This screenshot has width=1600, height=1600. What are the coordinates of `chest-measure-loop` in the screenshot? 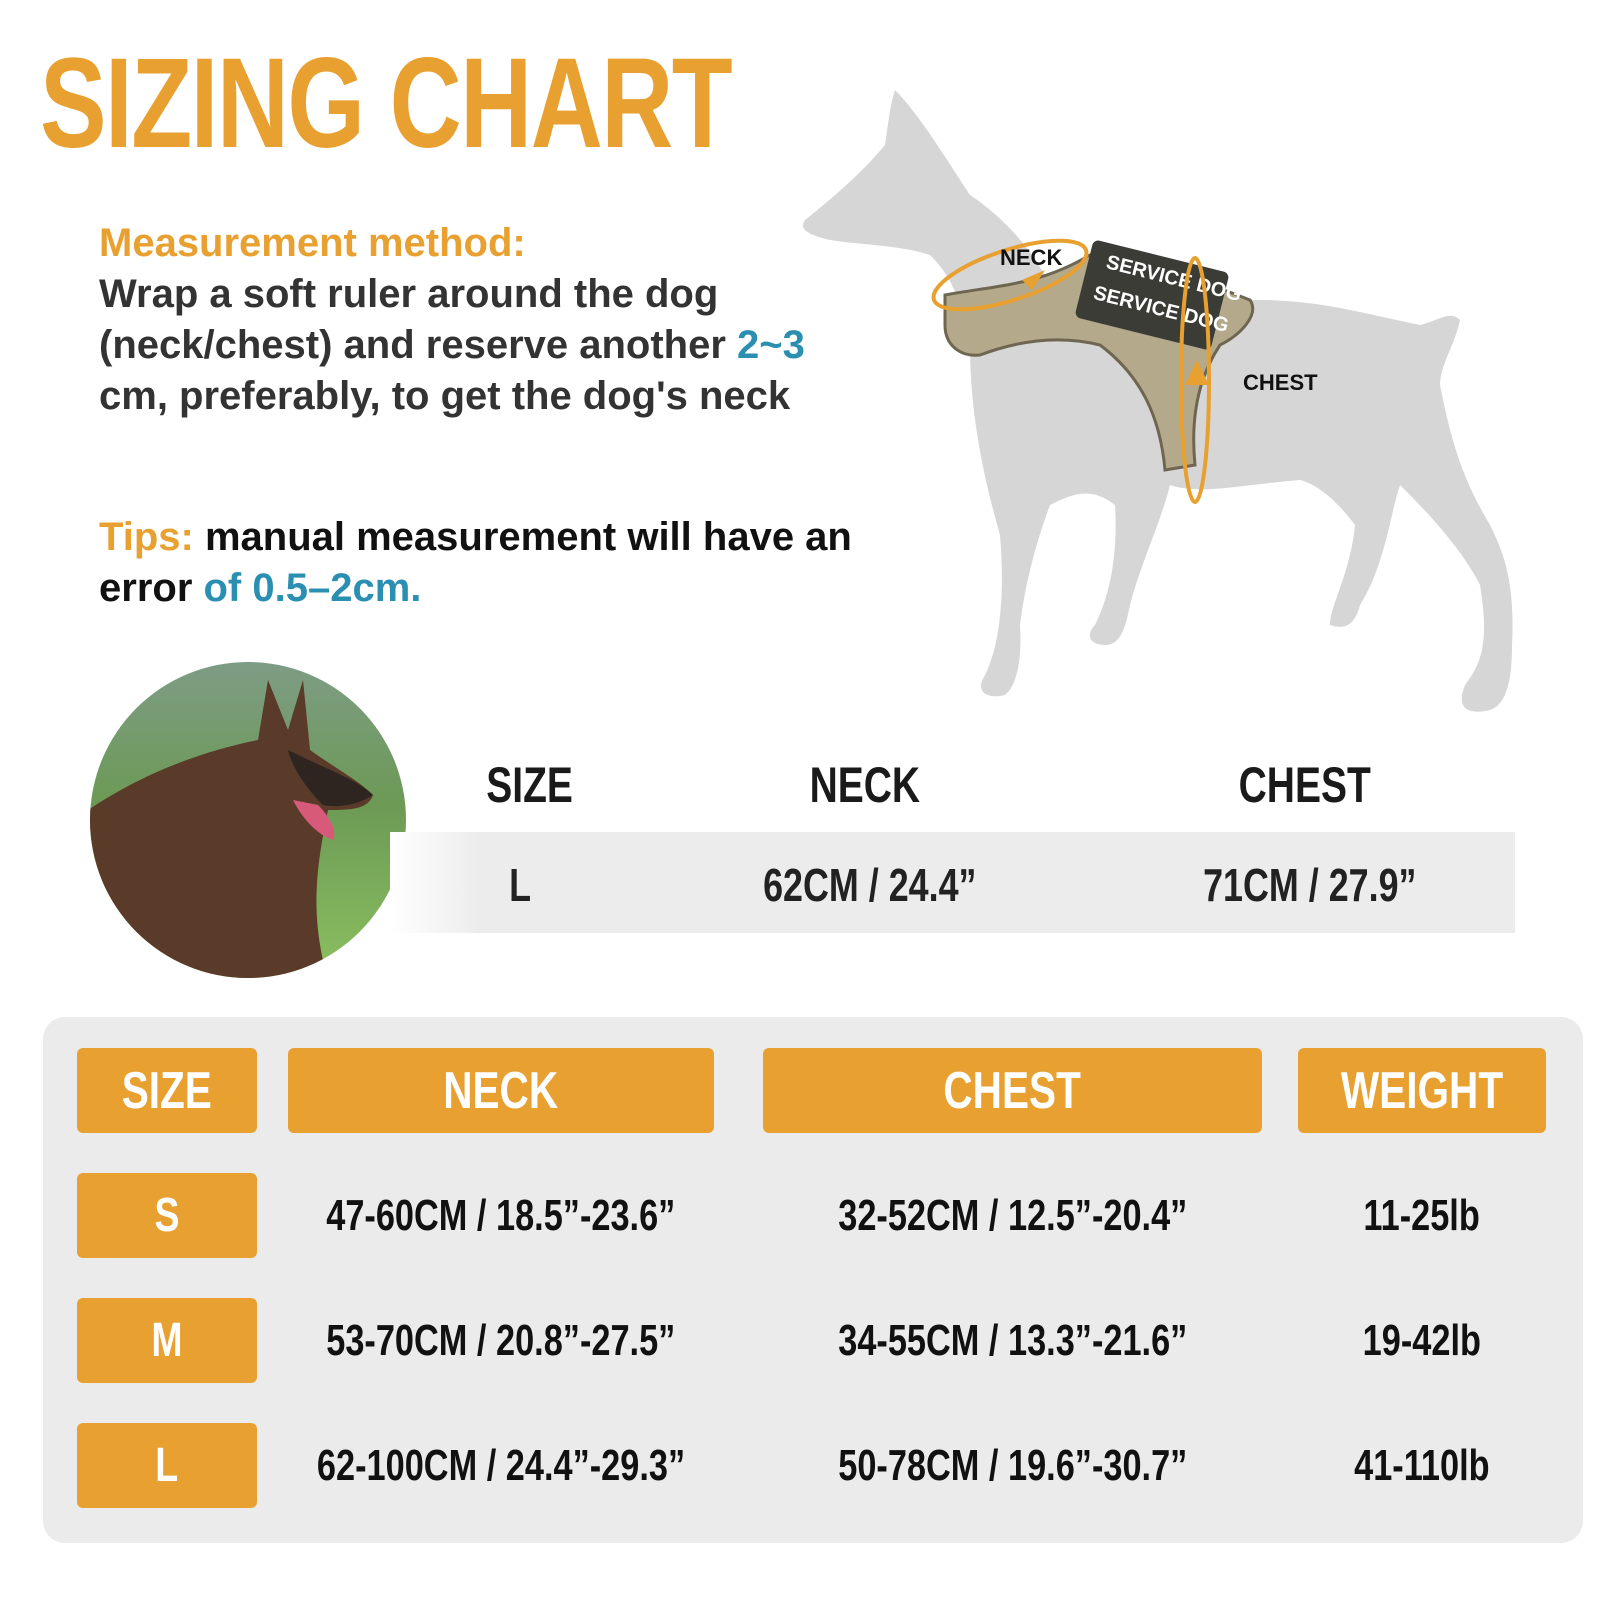 It's located at (1195, 380).